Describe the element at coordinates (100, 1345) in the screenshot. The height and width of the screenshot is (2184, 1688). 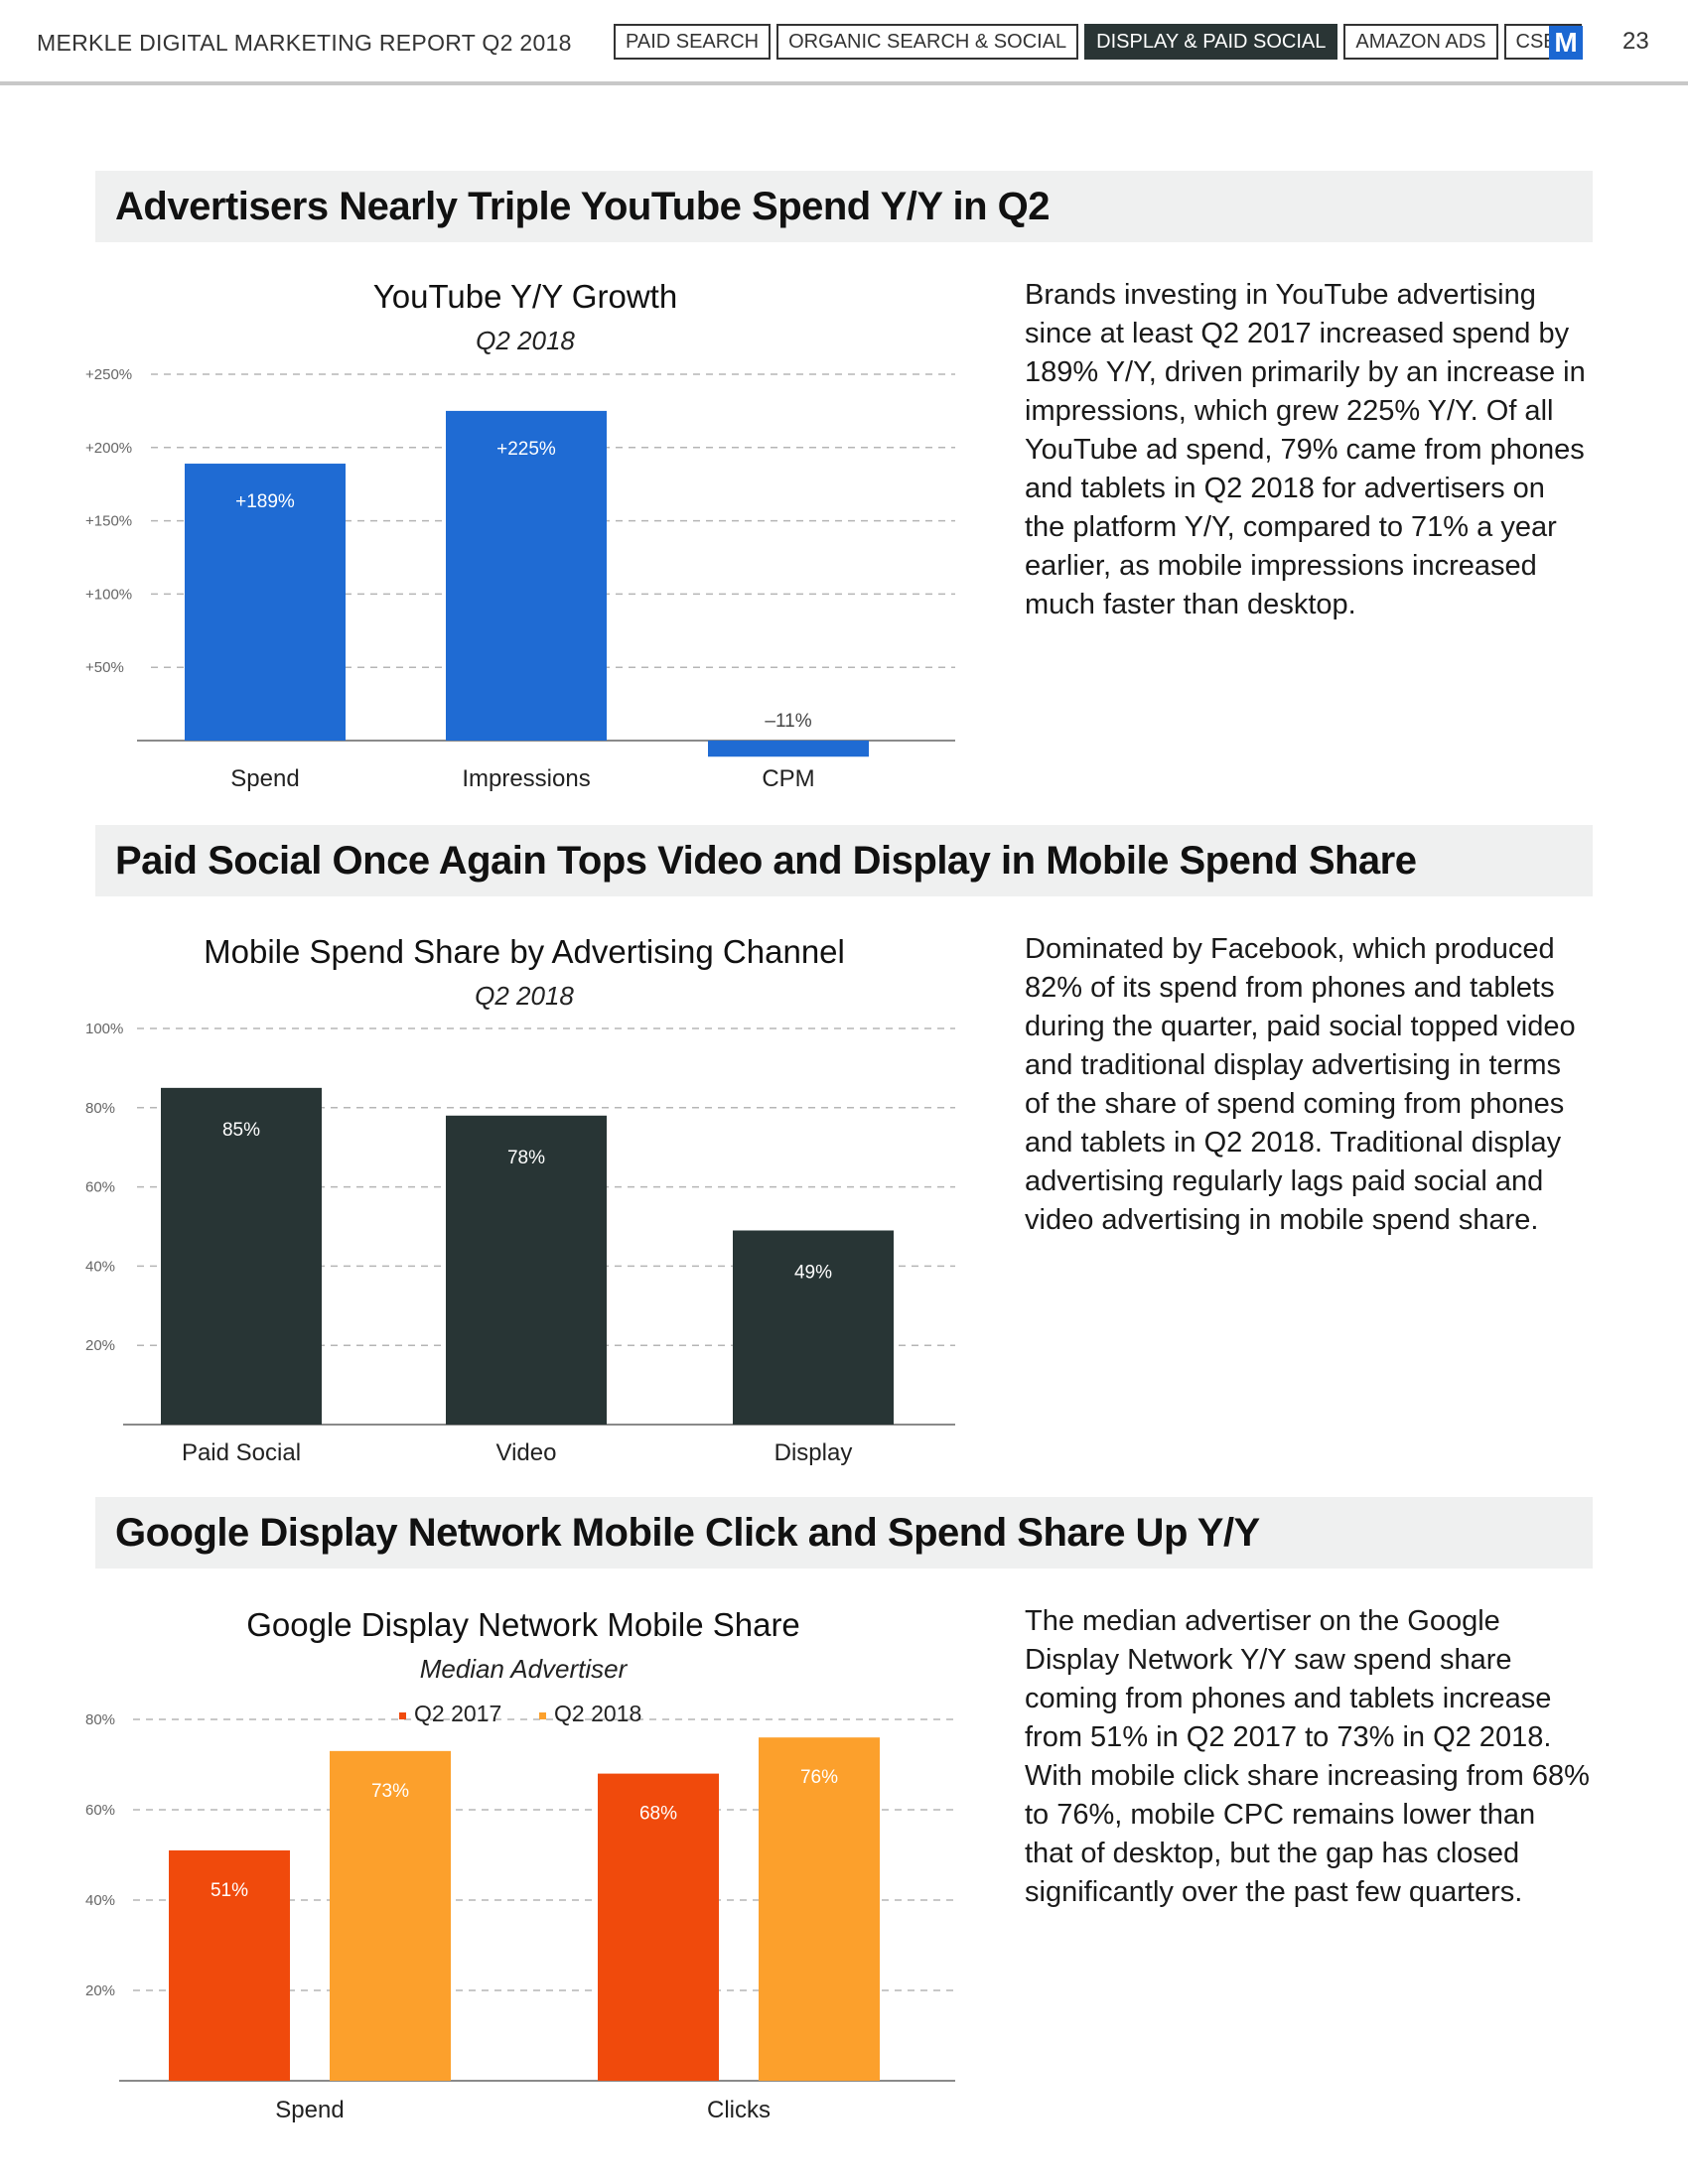
I see `chart-1-y-tick-label: 20%` at that location.